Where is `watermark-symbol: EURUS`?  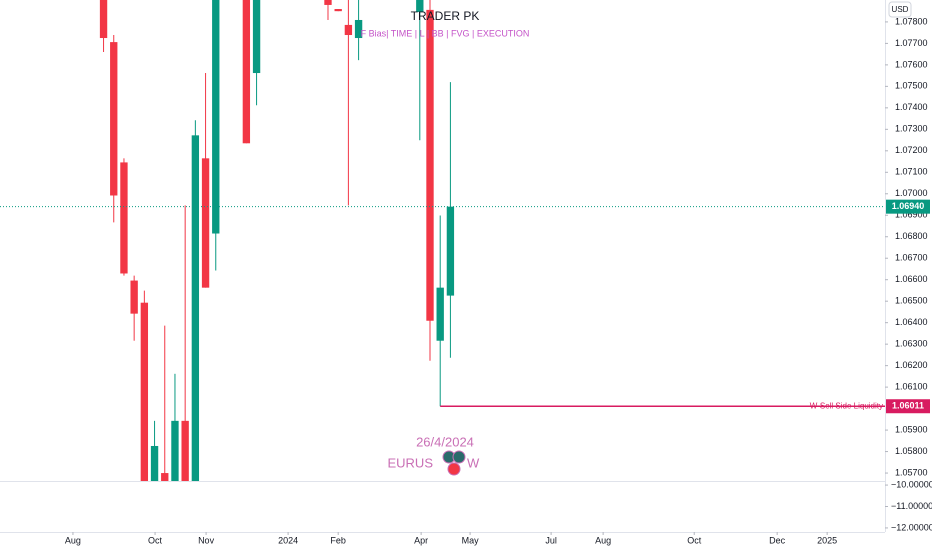 watermark-symbol: EURUS is located at coordinates (410, 462).